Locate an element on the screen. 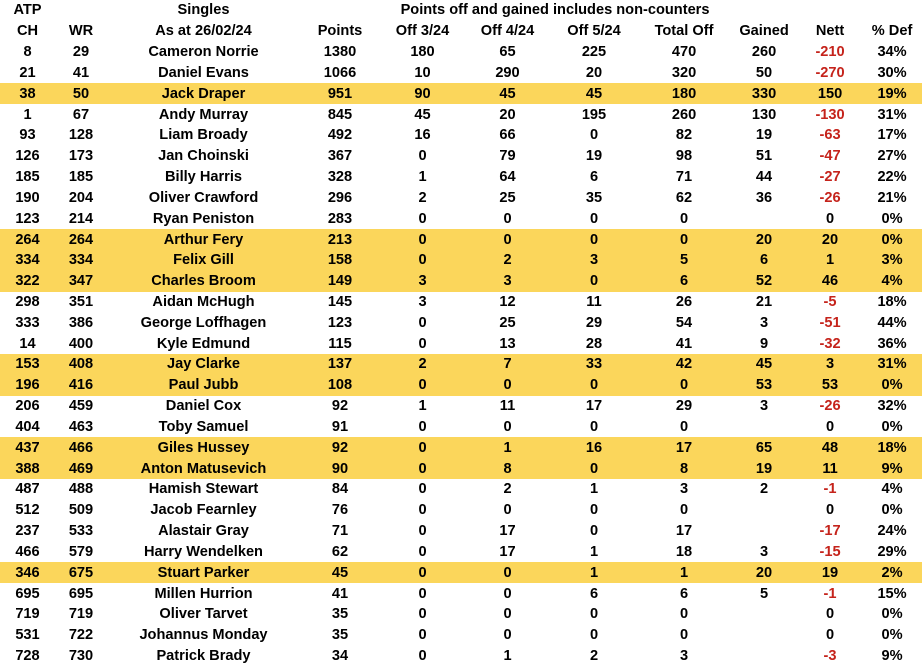 The image size is (922, 667). cell-off-424: 25 is located at coordinates (507, 322).